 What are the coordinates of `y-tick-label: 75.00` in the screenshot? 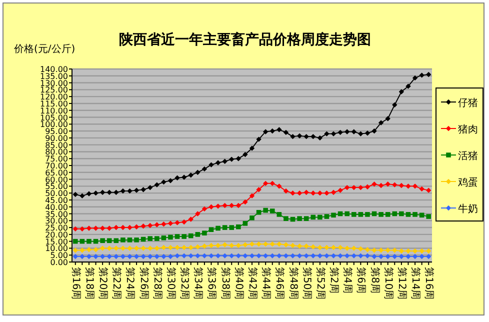 It's located at (56, 159).